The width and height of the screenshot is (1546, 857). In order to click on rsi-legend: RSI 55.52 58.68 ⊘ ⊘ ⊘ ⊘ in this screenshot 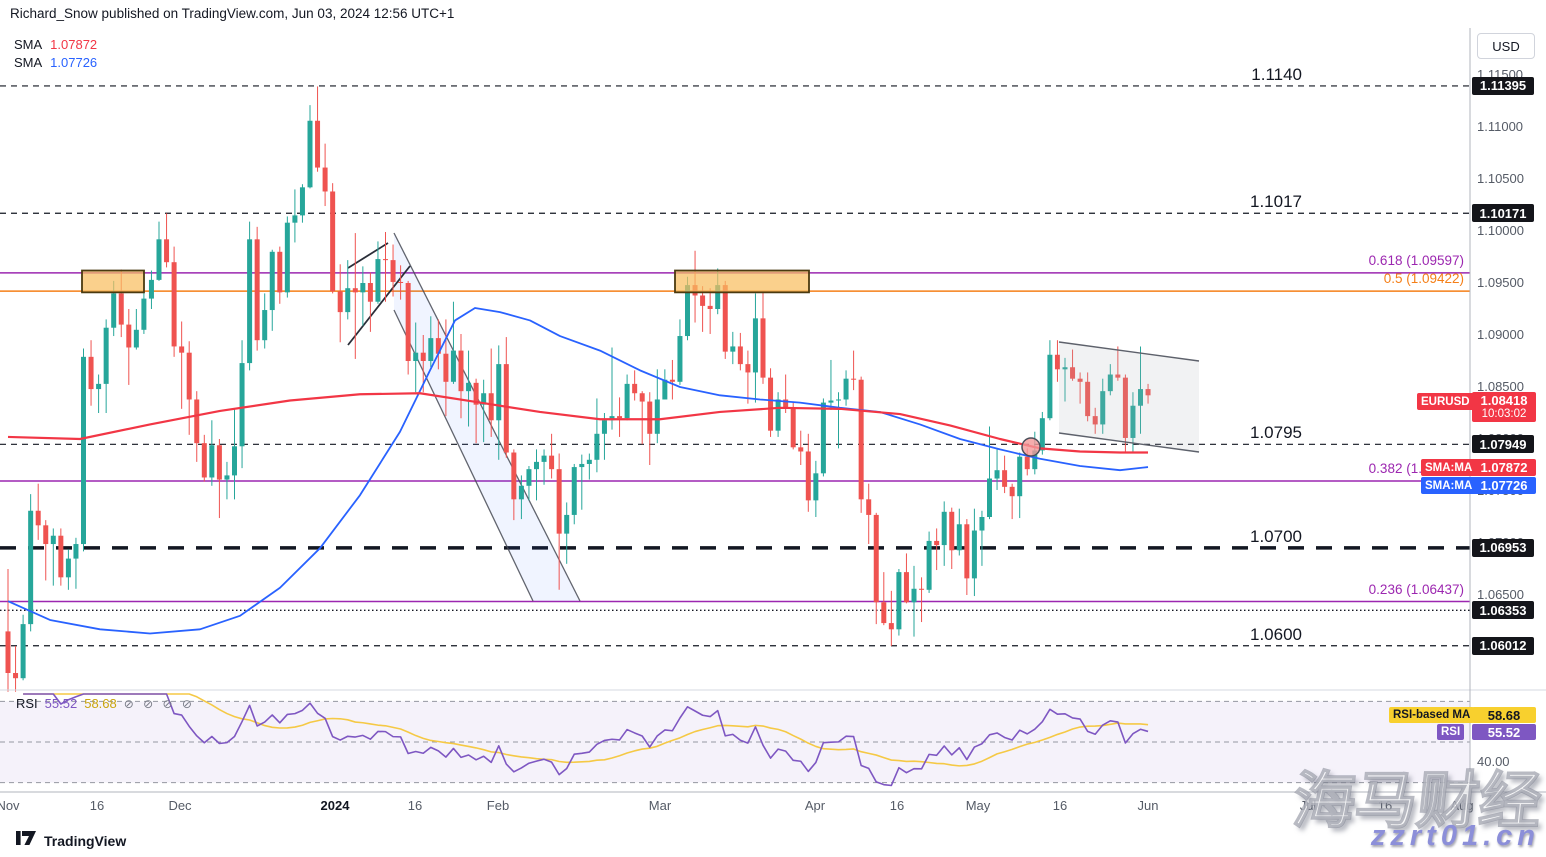, I will do `click(105, 703)`.